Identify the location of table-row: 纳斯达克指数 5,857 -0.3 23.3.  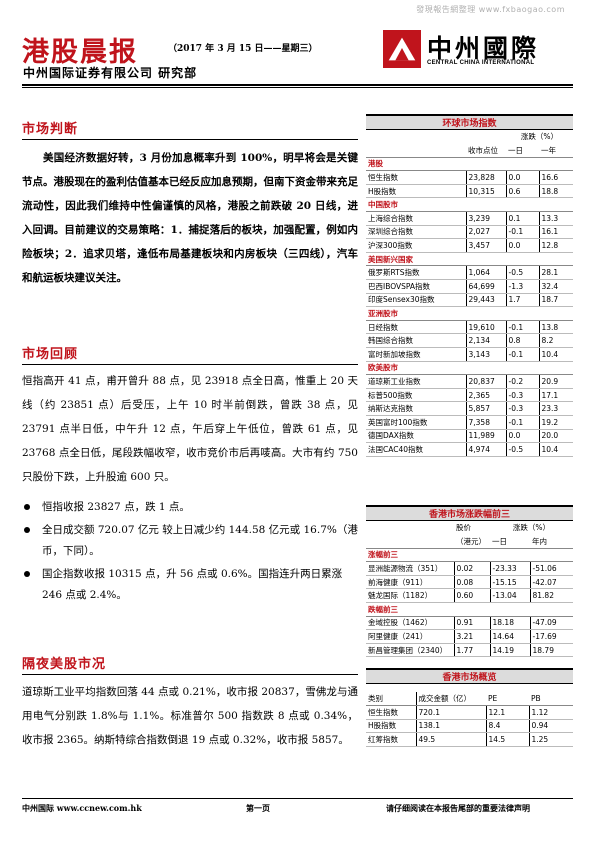
(469, 408).